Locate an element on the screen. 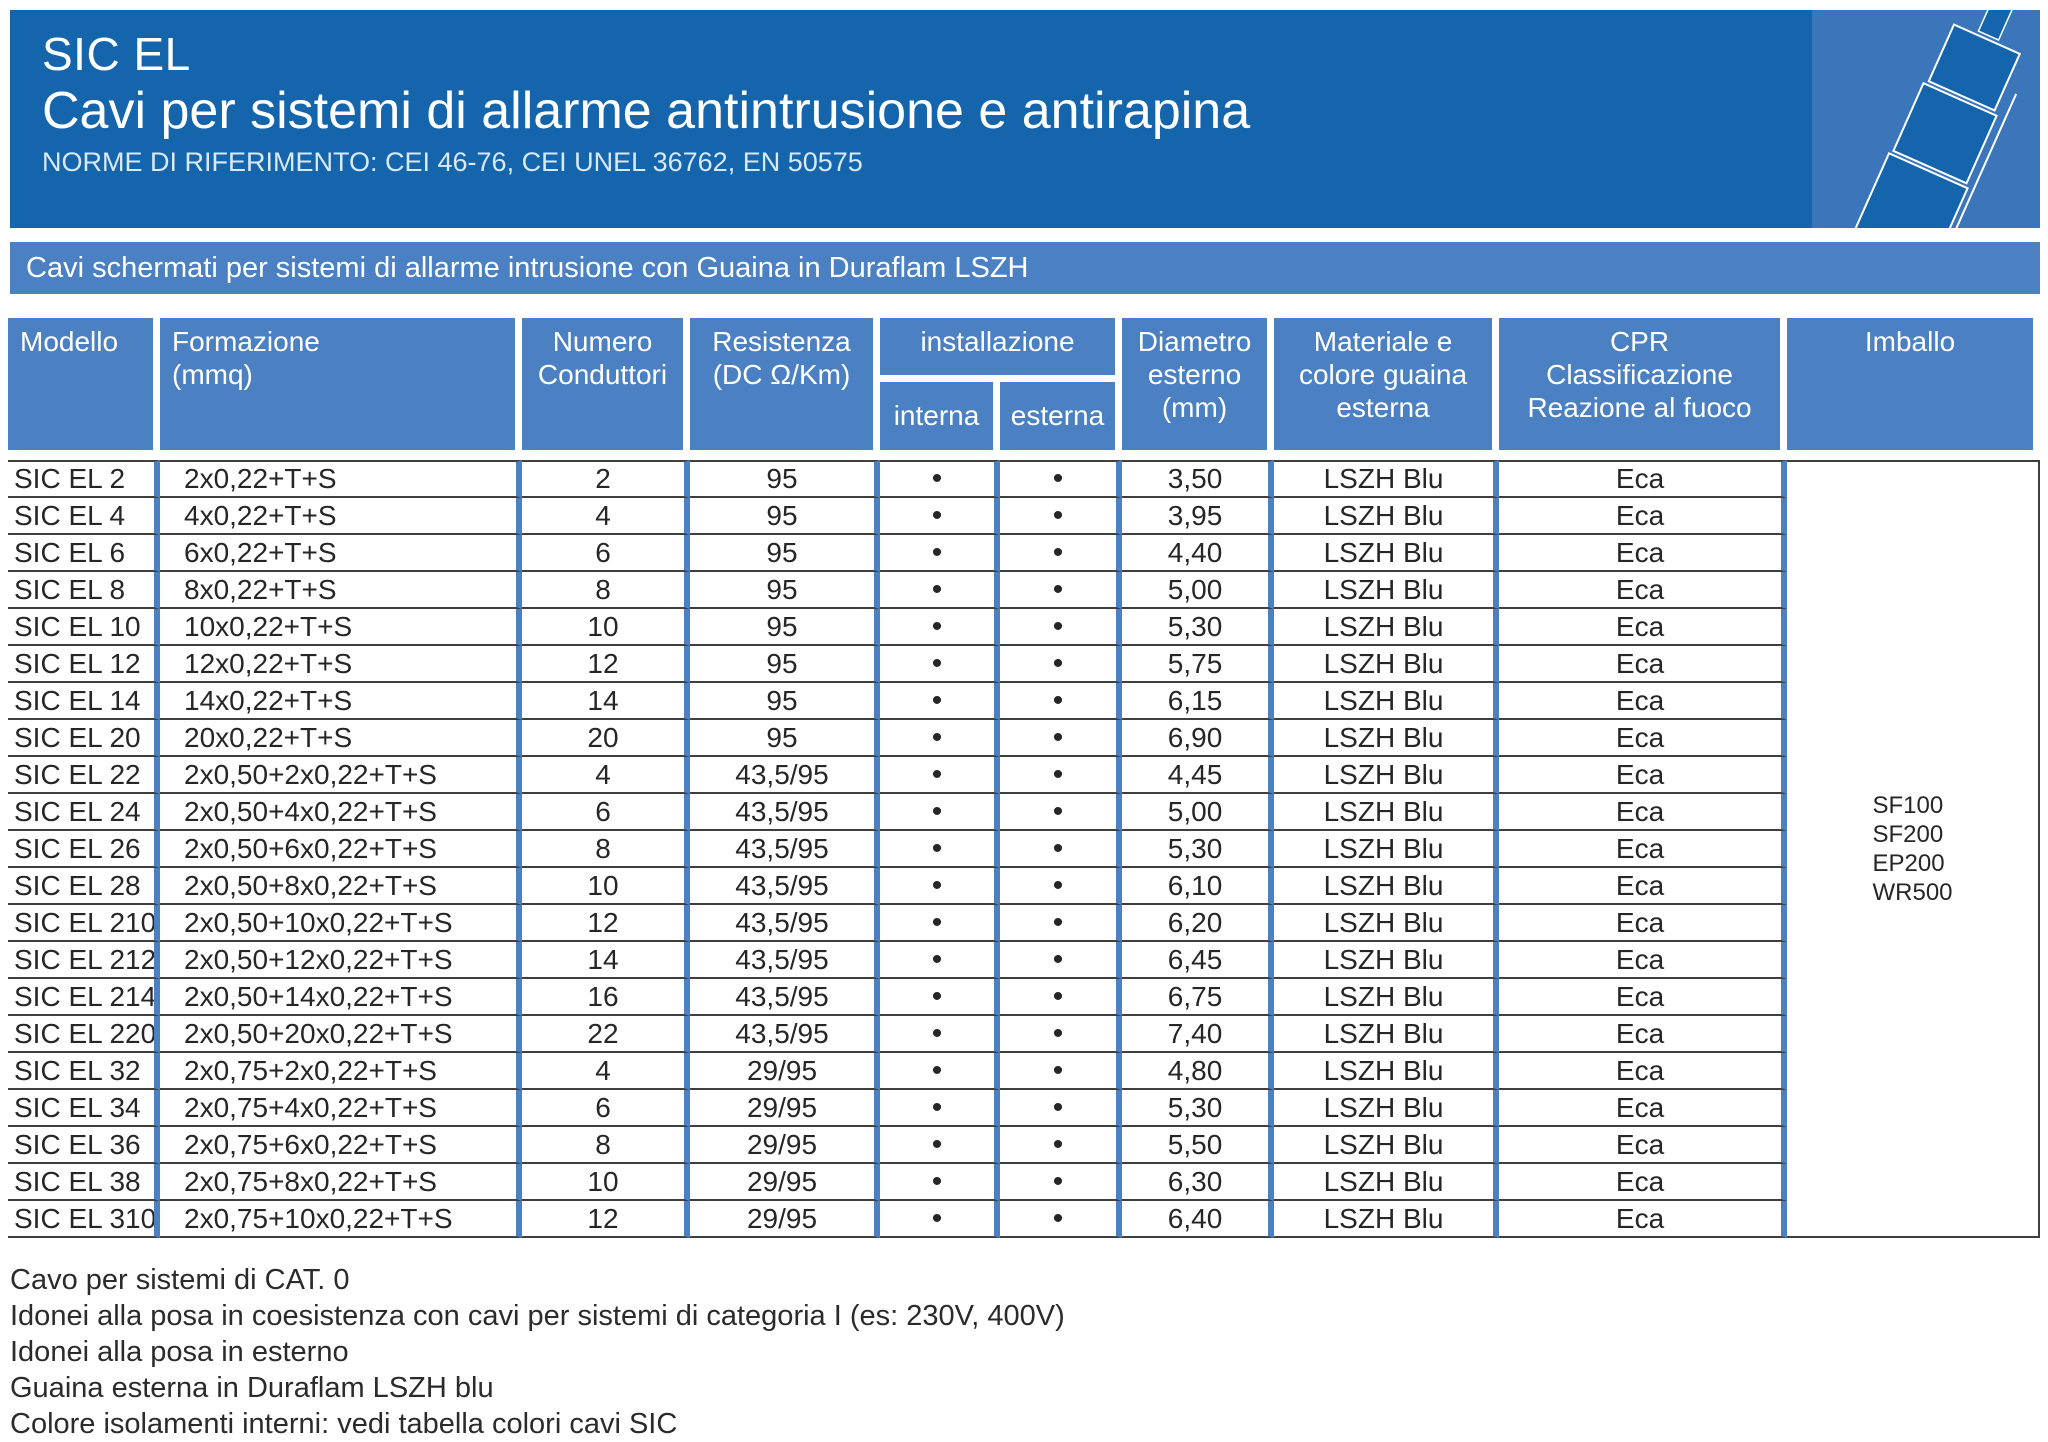 This screenshot has width=2048, height=1442. cell-numero-conduttori: 10 is located at coordinates (606, 627).